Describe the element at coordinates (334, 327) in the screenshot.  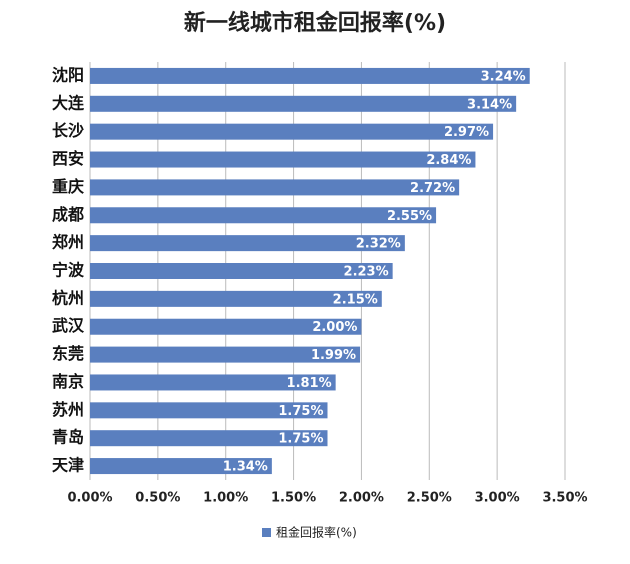
I see `value-label: 2.00%` at that location.